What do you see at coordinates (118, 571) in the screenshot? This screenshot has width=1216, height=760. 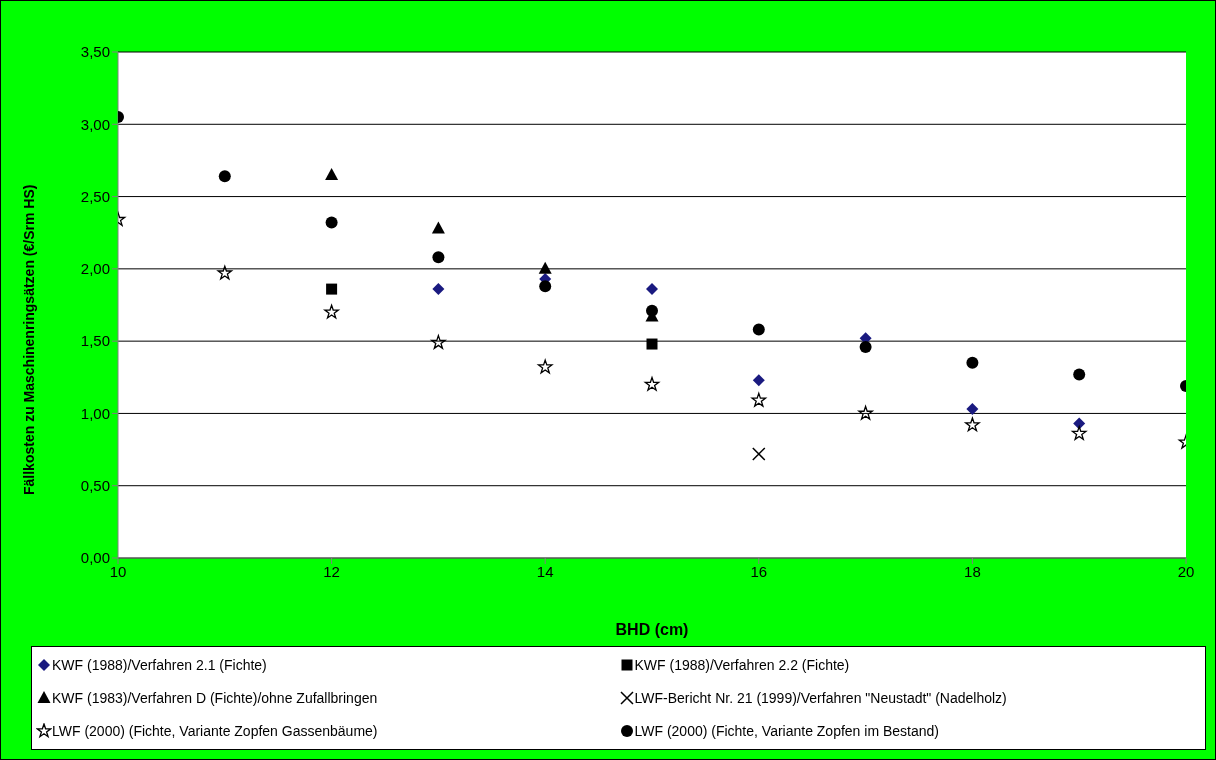 I see `x-tick-label: 10` at bounding box center [118, 571].